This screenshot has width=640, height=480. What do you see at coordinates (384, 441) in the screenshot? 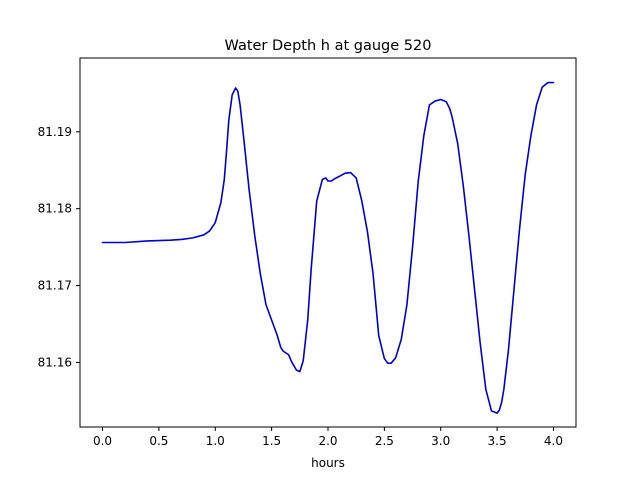
I see `x-tick-label: 2.5` at bounding box center [384, 441].